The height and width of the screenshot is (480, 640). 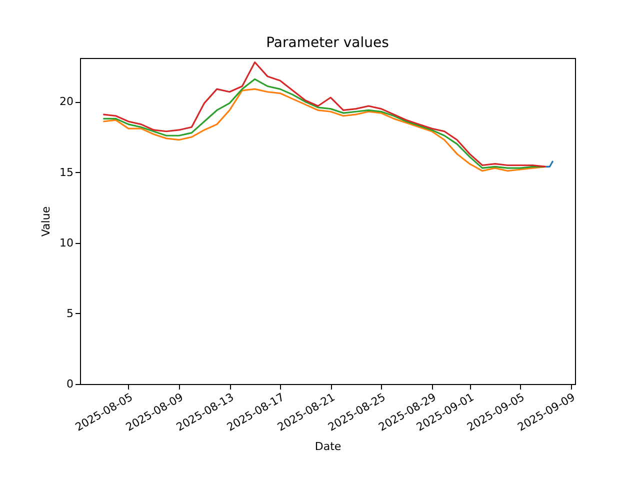 I want to click on chart-title: Parameter values, so click(x=327, y=43).